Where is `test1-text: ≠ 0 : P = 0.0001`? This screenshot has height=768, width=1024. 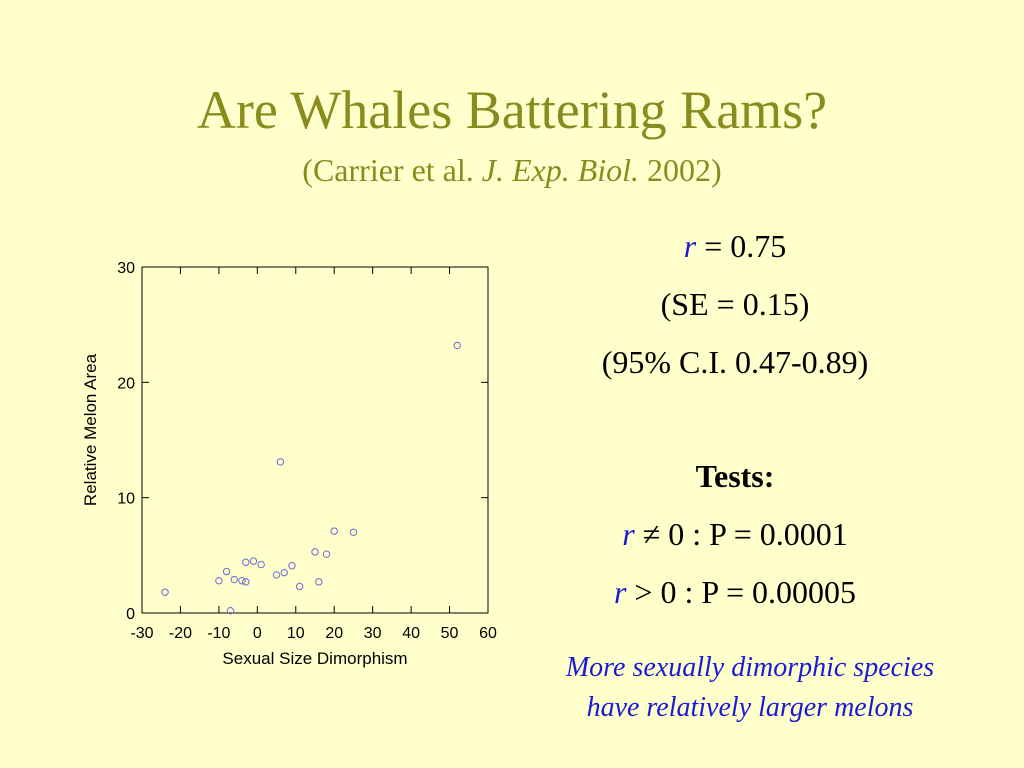 test1-text: ≠ 0 : P = 0.0001 is located at coordinates (741, 534).